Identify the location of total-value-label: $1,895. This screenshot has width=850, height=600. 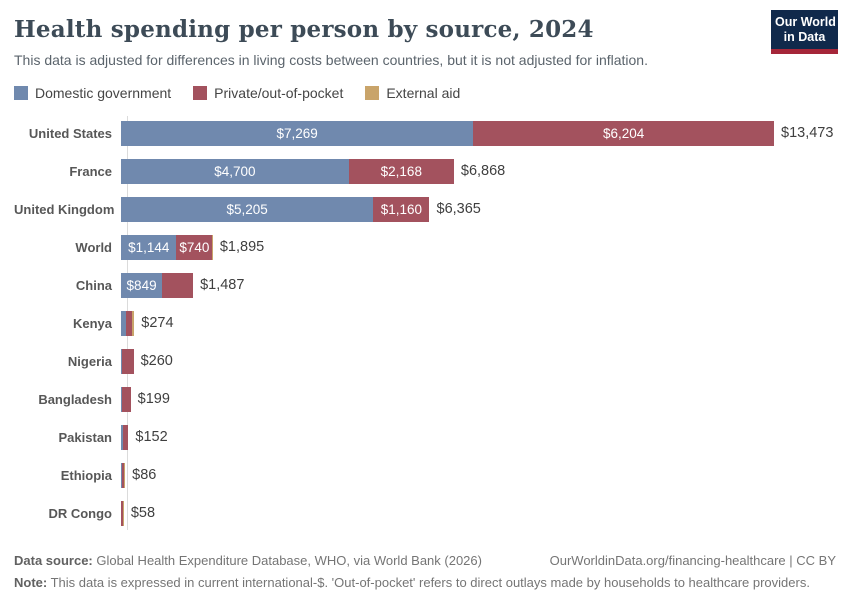
(242, 247).